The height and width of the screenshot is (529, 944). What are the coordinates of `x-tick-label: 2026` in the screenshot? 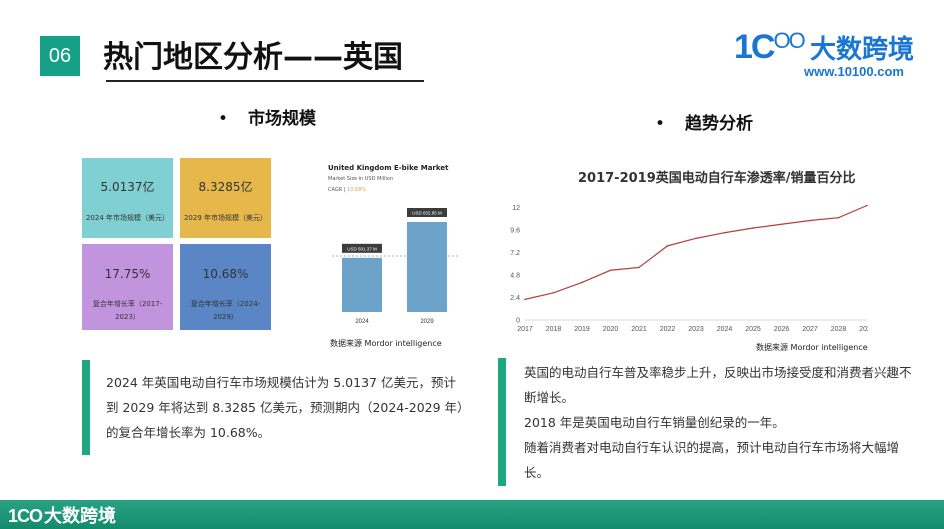 It's located at (782, 329).